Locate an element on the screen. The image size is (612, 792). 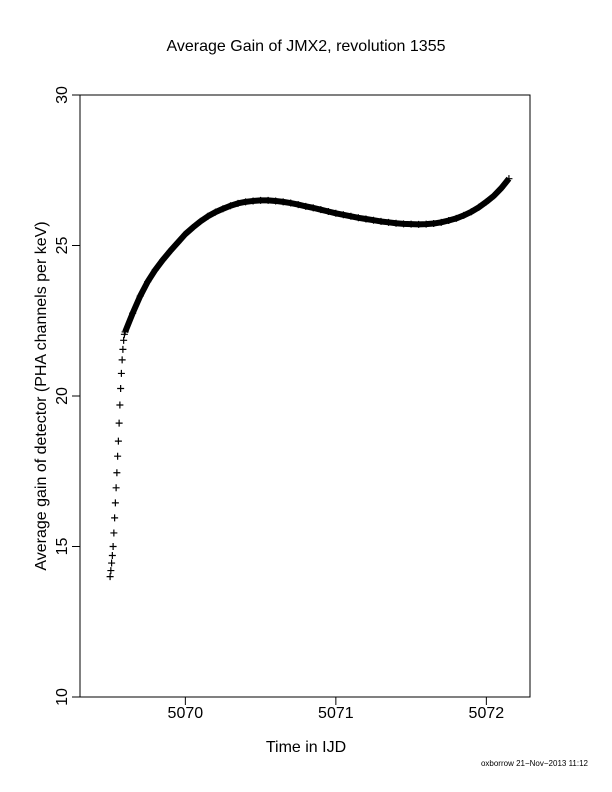
y-tick-label: 25 is located at coordinates (62, 246).